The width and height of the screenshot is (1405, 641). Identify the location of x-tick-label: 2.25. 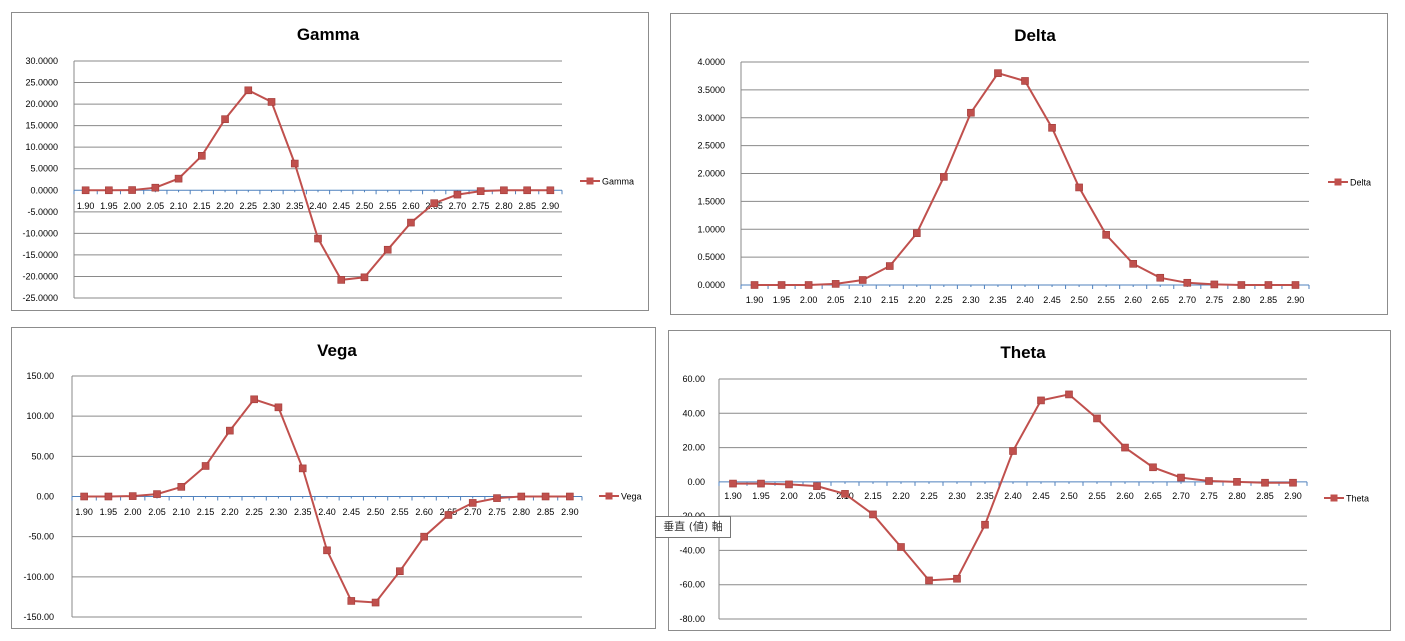
(254, 512).